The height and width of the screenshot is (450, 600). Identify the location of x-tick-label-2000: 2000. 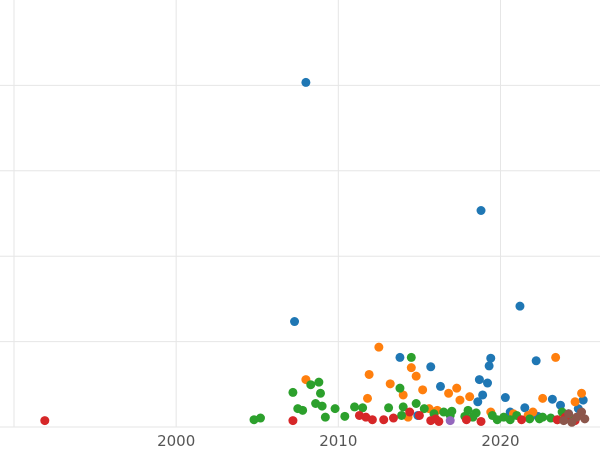
(176, 441).